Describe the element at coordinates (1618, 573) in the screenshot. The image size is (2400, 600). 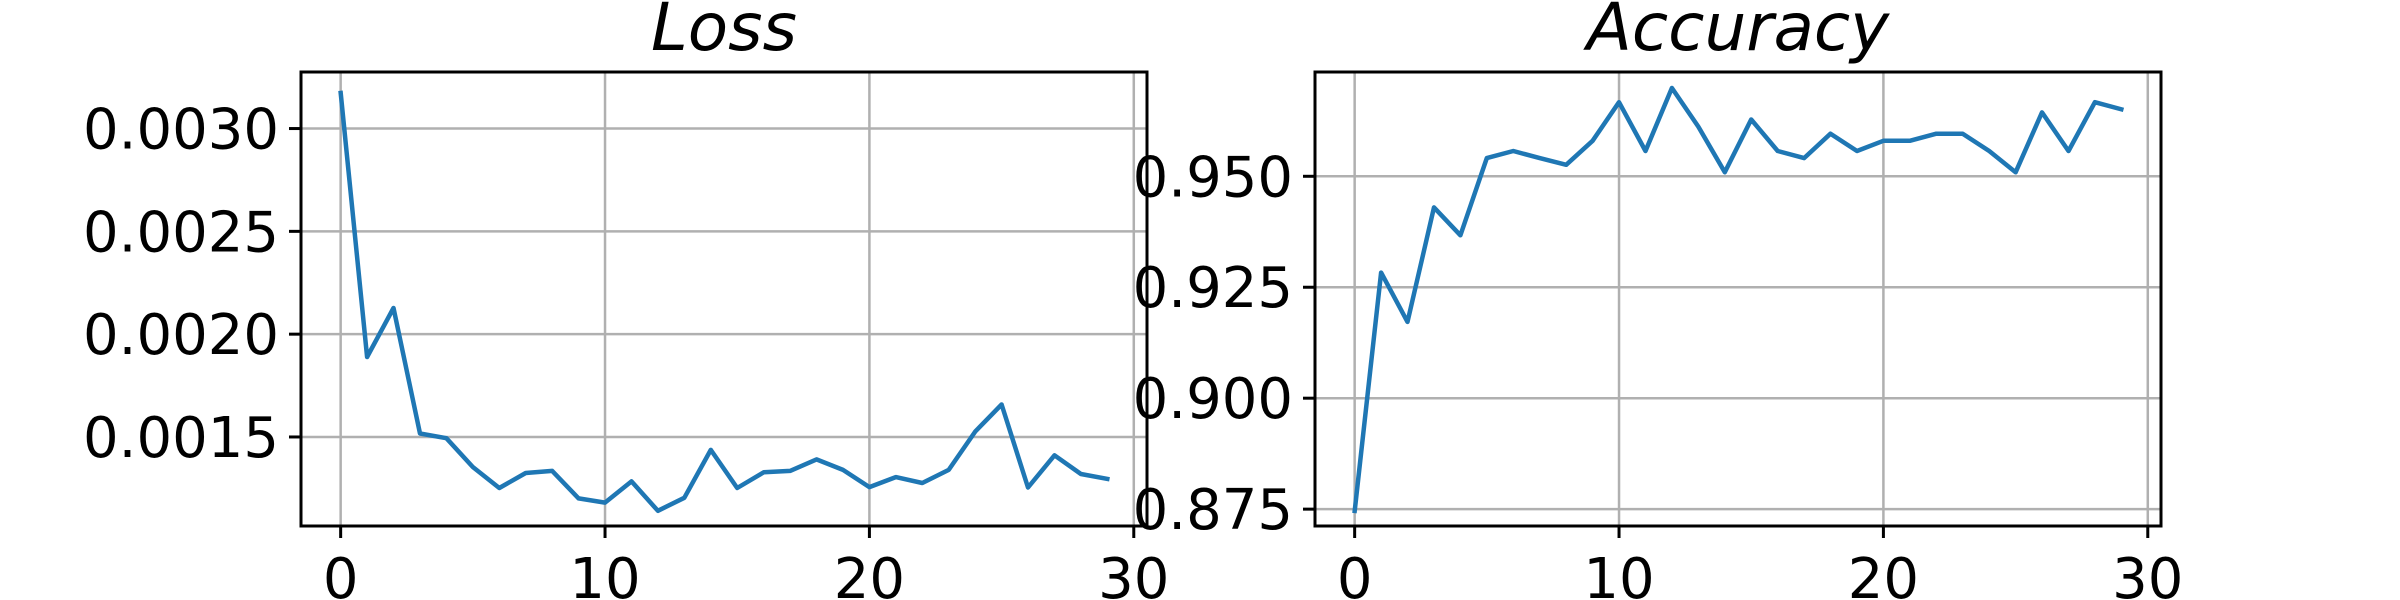
I see `accuracy-x-tick-label: 10` at that location.